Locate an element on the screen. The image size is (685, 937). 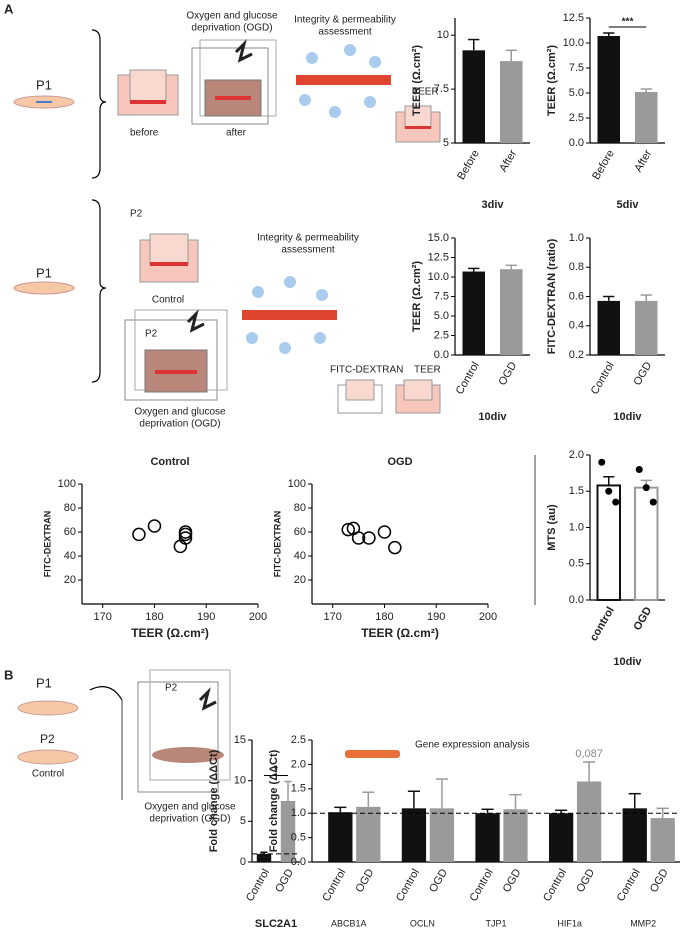
x-axis-label: 10div is located at coordinates (627, 417).